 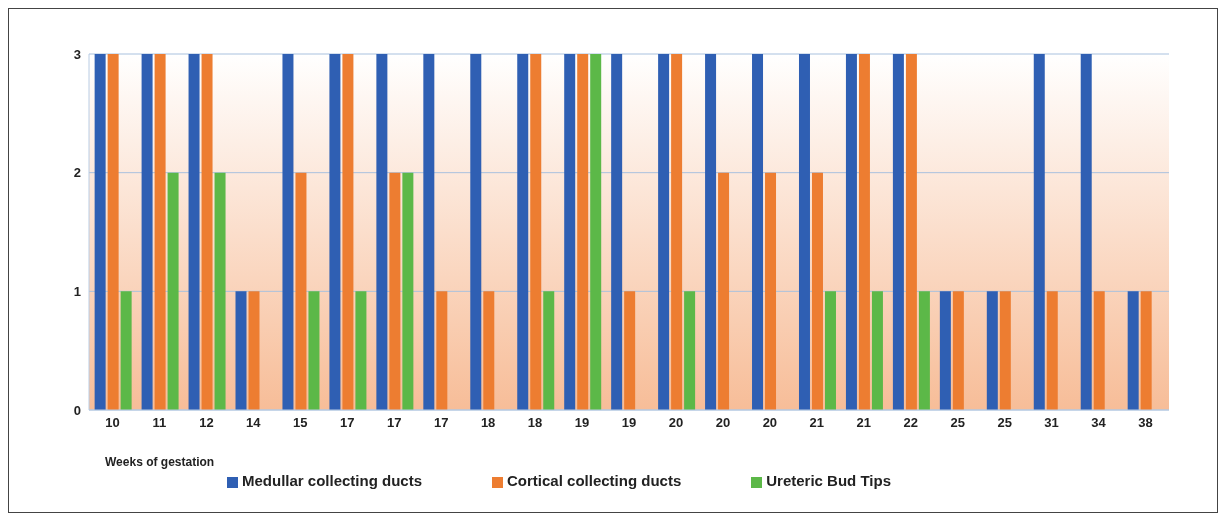 What do you see at coordinates (206, 423) in the screenshot?
I see `x-tick-label: 12` at bounding box center [206, 423].